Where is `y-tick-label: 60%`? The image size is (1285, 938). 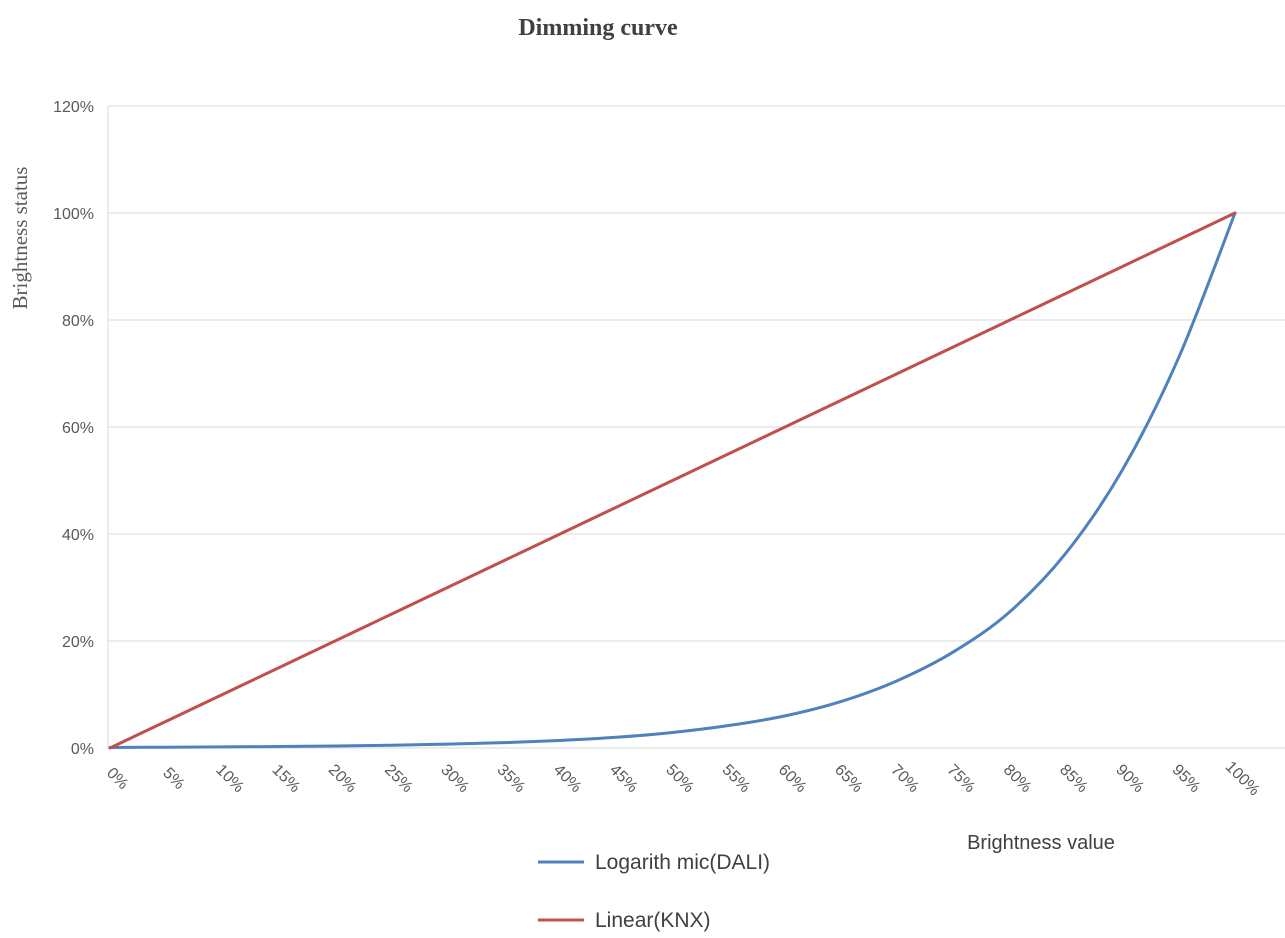 y-tick-label: 60% is located at coordinates (78, 428).